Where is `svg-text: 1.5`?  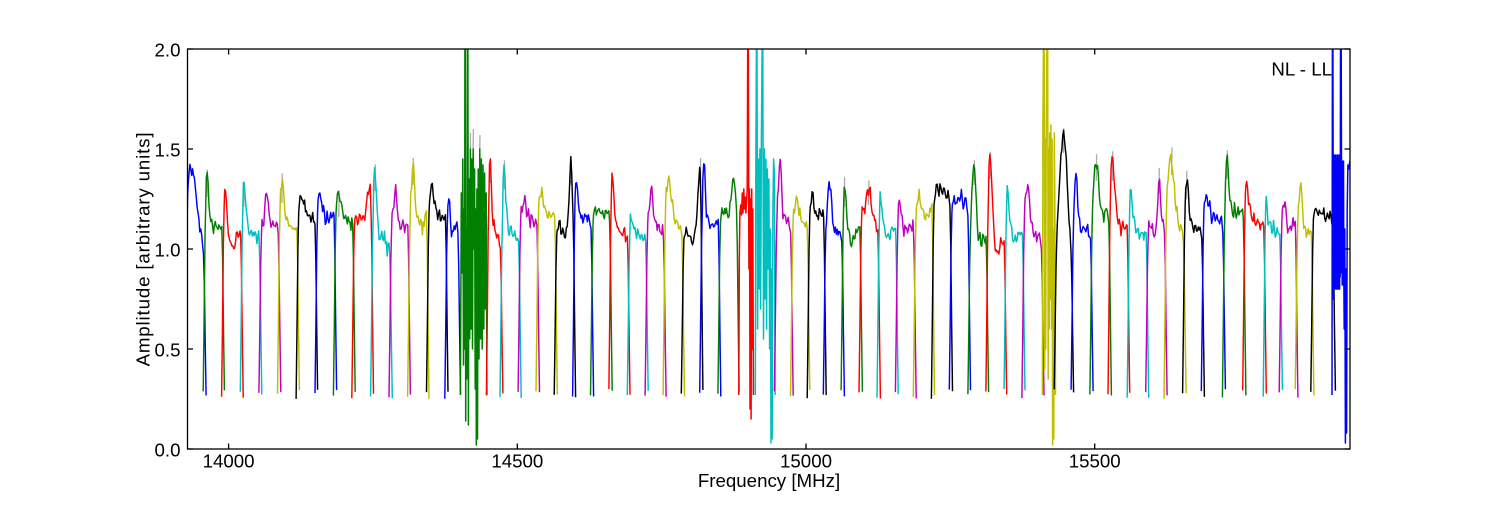 svg-text: 1.5 is located at coordinates (168, 150).